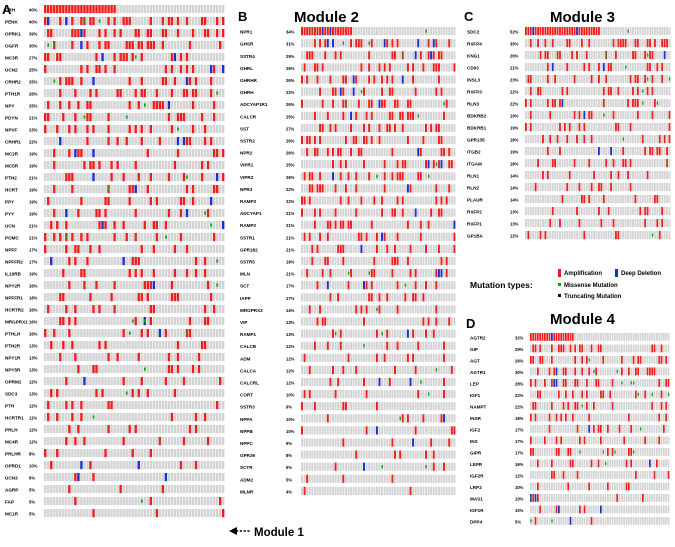 The height and width of the screenshot is (547, 675). What do you see at coordinates (145, 369) in the screenshot?
I see `missense-mark` at bounding box center [145, 369].